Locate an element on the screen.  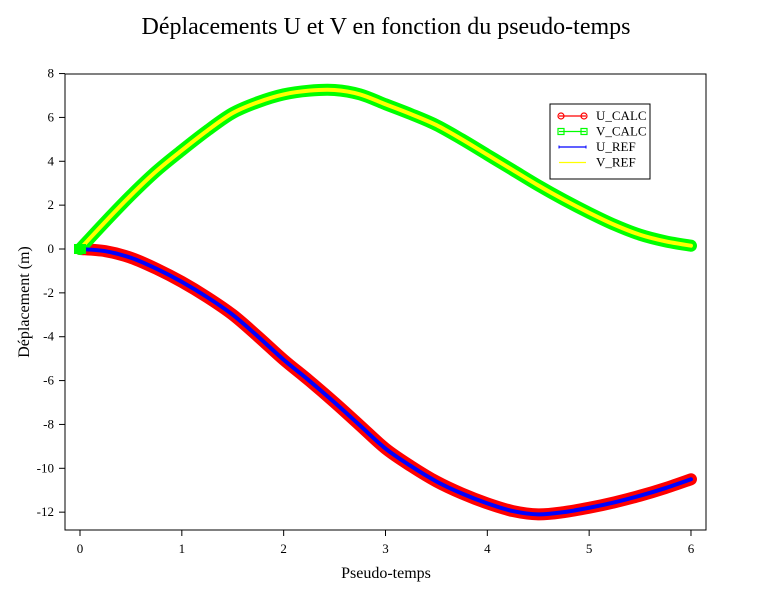
y-tick-label: -12 is located at coordinates (45, 511).